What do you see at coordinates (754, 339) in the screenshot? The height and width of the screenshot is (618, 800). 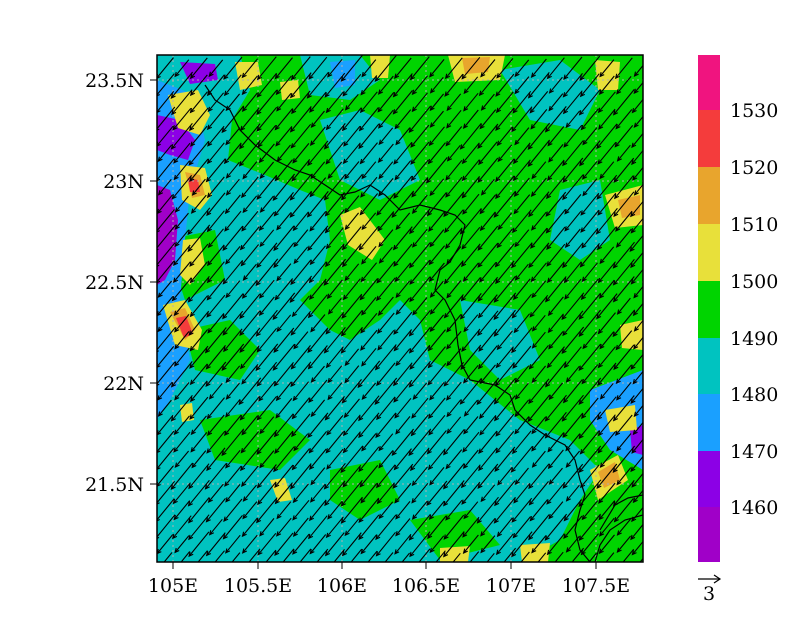 I see `colorbar-label: 1490` at bounding box center [754, 339].